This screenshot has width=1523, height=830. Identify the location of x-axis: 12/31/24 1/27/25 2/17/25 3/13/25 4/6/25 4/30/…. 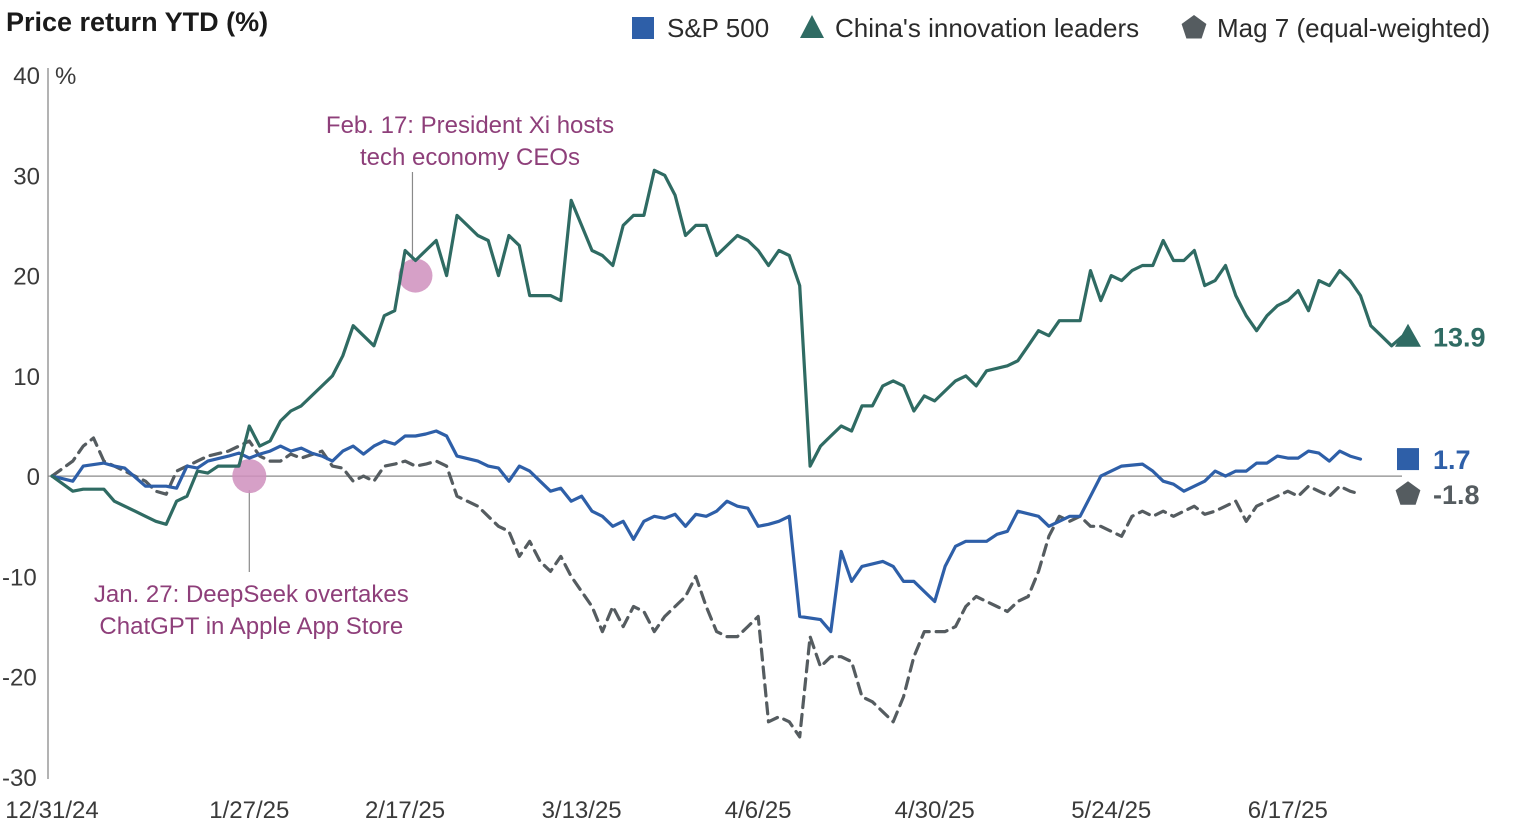
(666, 810).